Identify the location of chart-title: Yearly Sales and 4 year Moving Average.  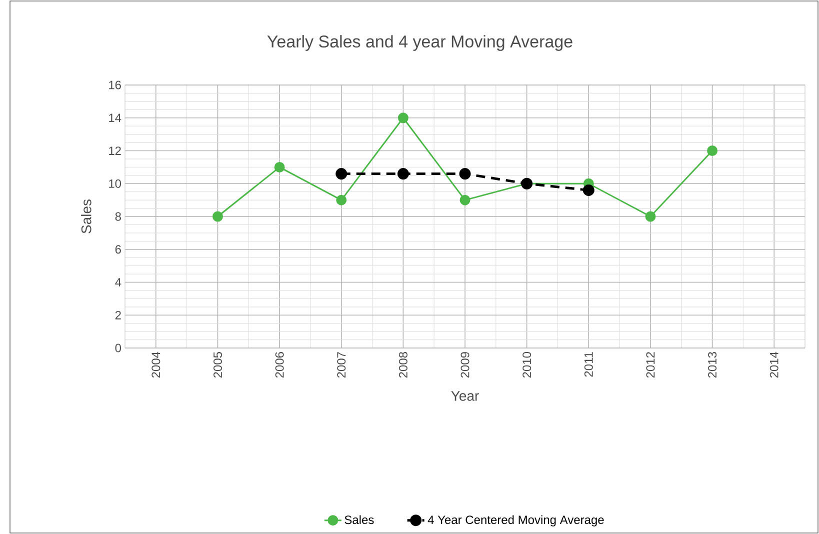
(419, 43).